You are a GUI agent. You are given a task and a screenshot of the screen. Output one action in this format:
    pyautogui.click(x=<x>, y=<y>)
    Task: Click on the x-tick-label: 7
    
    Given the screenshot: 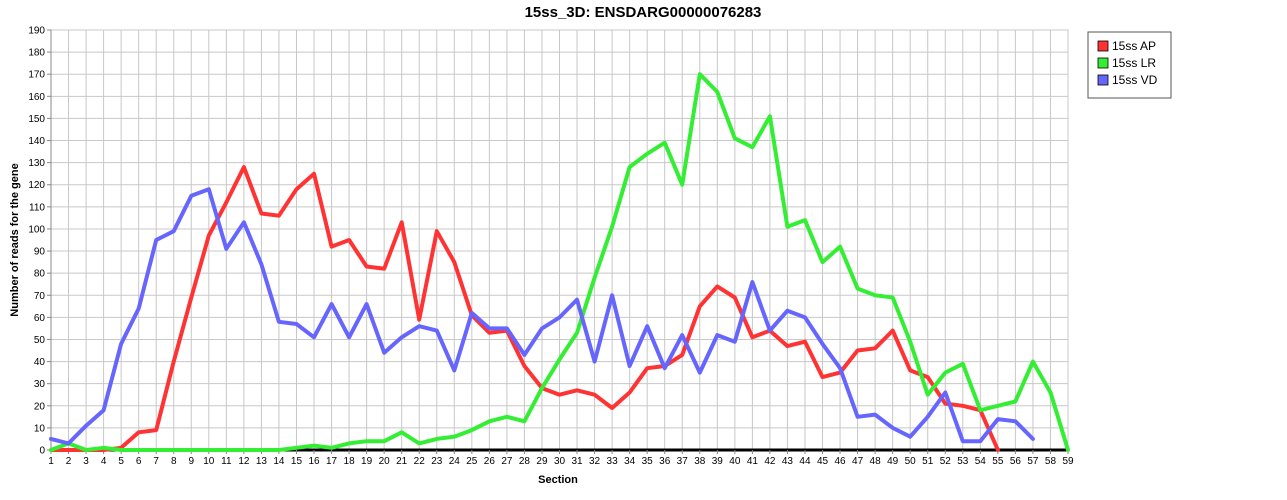 What is the action you would take?
    pyautogui.click(x=156, y=461)
    